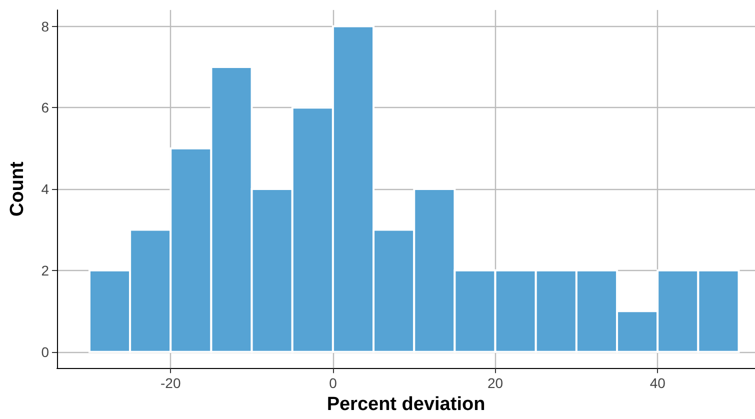  I want to click on y-tick-label: 4, so click(45, 189).